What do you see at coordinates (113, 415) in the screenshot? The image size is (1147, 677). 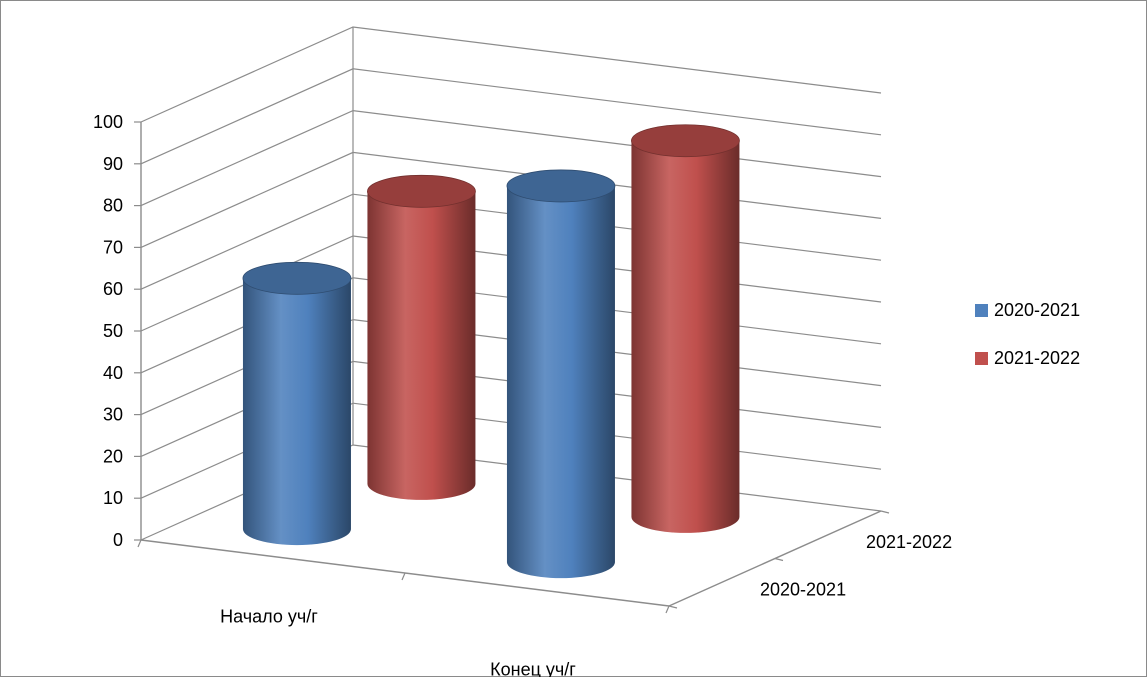 I see `y-tick-label: 30` at bounding box center [113, 415].